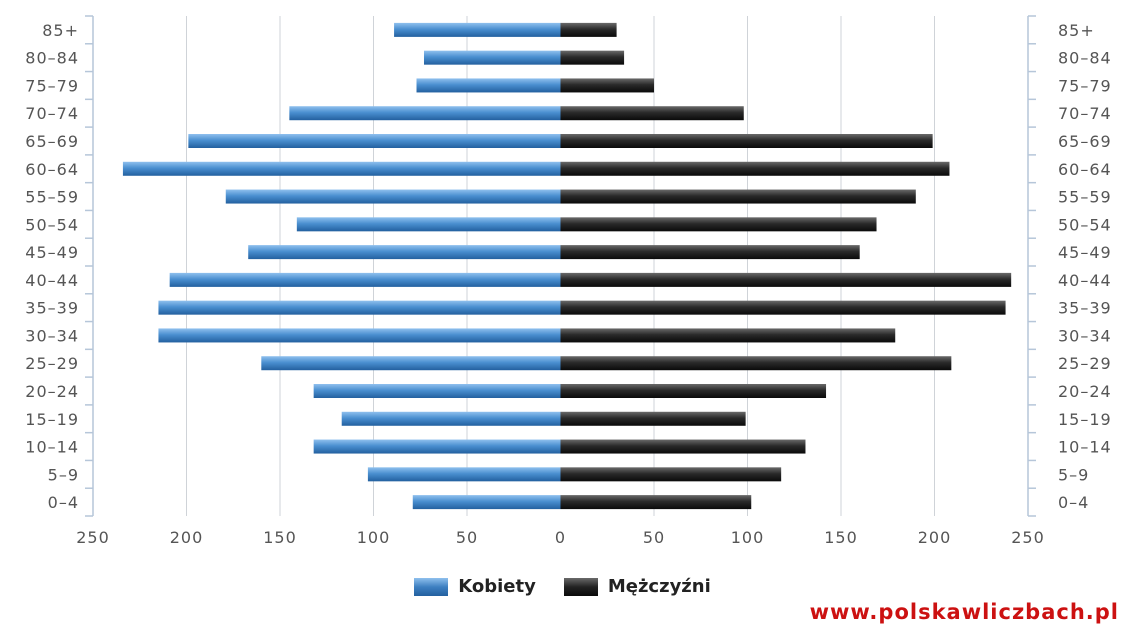 This screenshot has width=1125, height=627. What do you see at coordinates (52, 308) in the screenshot?
I see `age-label-left: 35–39` at bounding box center [52, 308].